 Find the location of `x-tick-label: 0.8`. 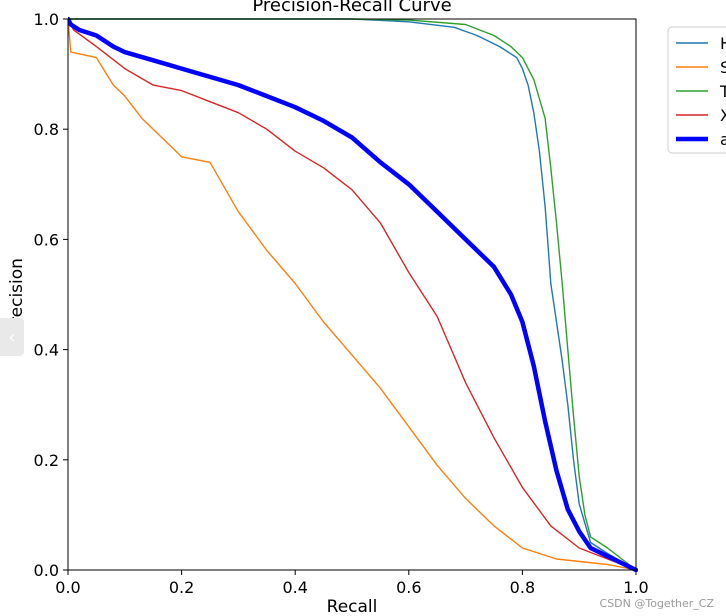

x-tick-label: 0.8 is located at coordinates (522, 587).